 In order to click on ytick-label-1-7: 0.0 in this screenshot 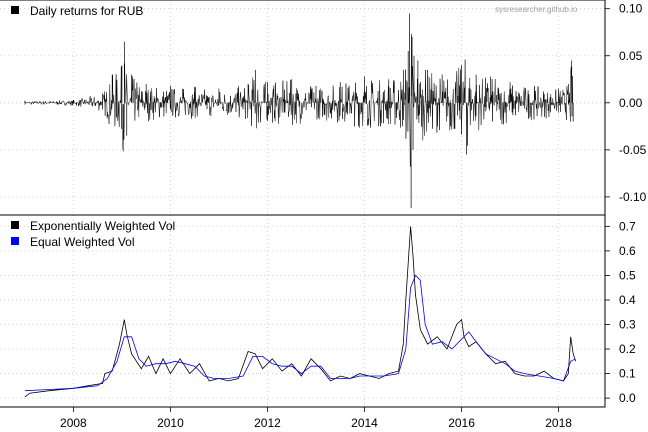, I will do `click(627, 398)`.